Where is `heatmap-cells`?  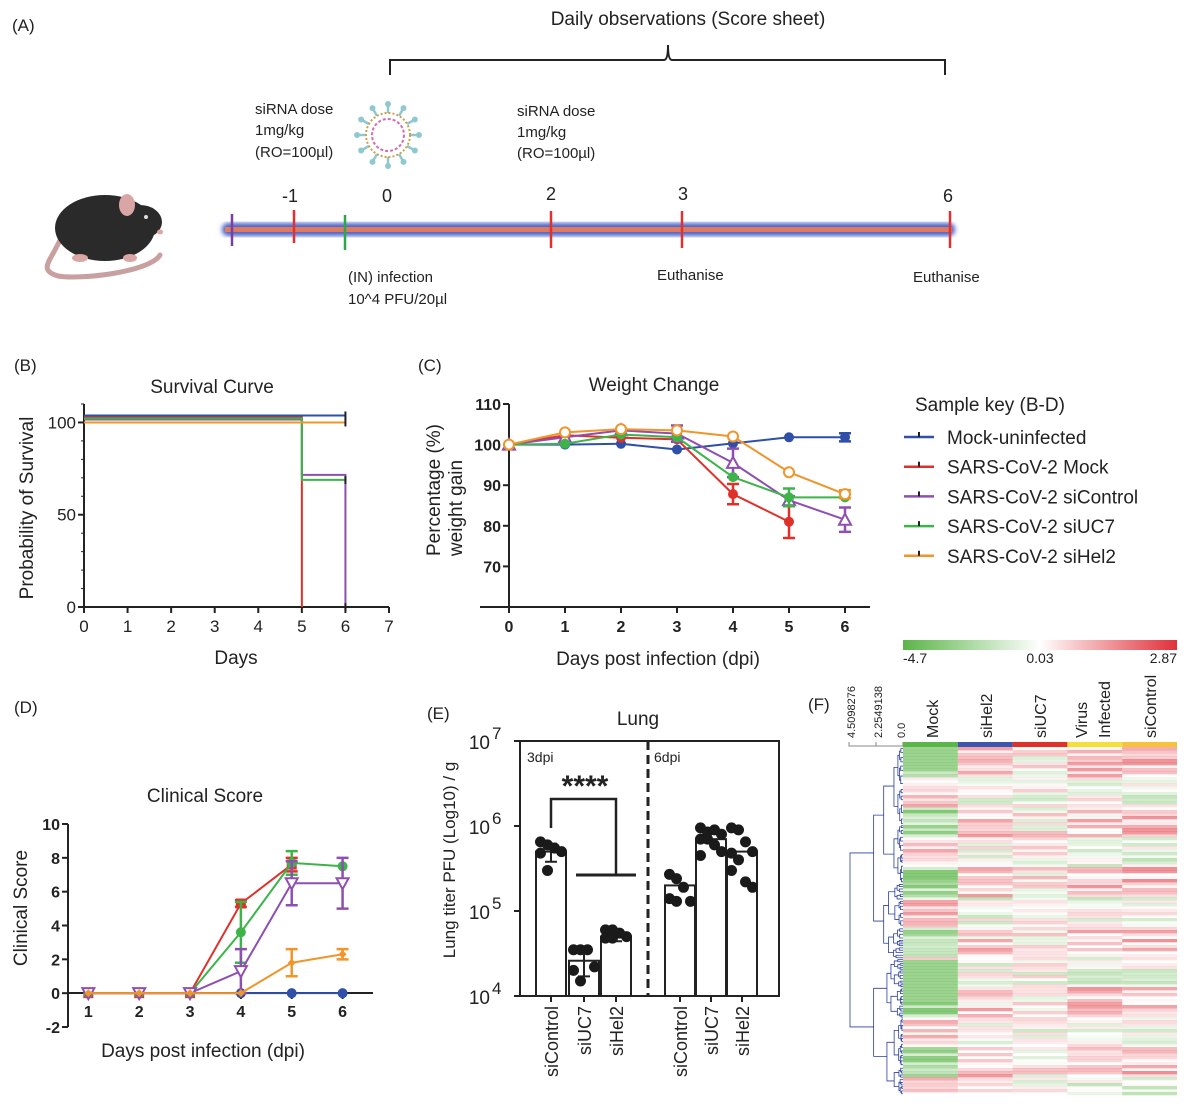 heatmap-cells is located at coordinates (1040, 921).